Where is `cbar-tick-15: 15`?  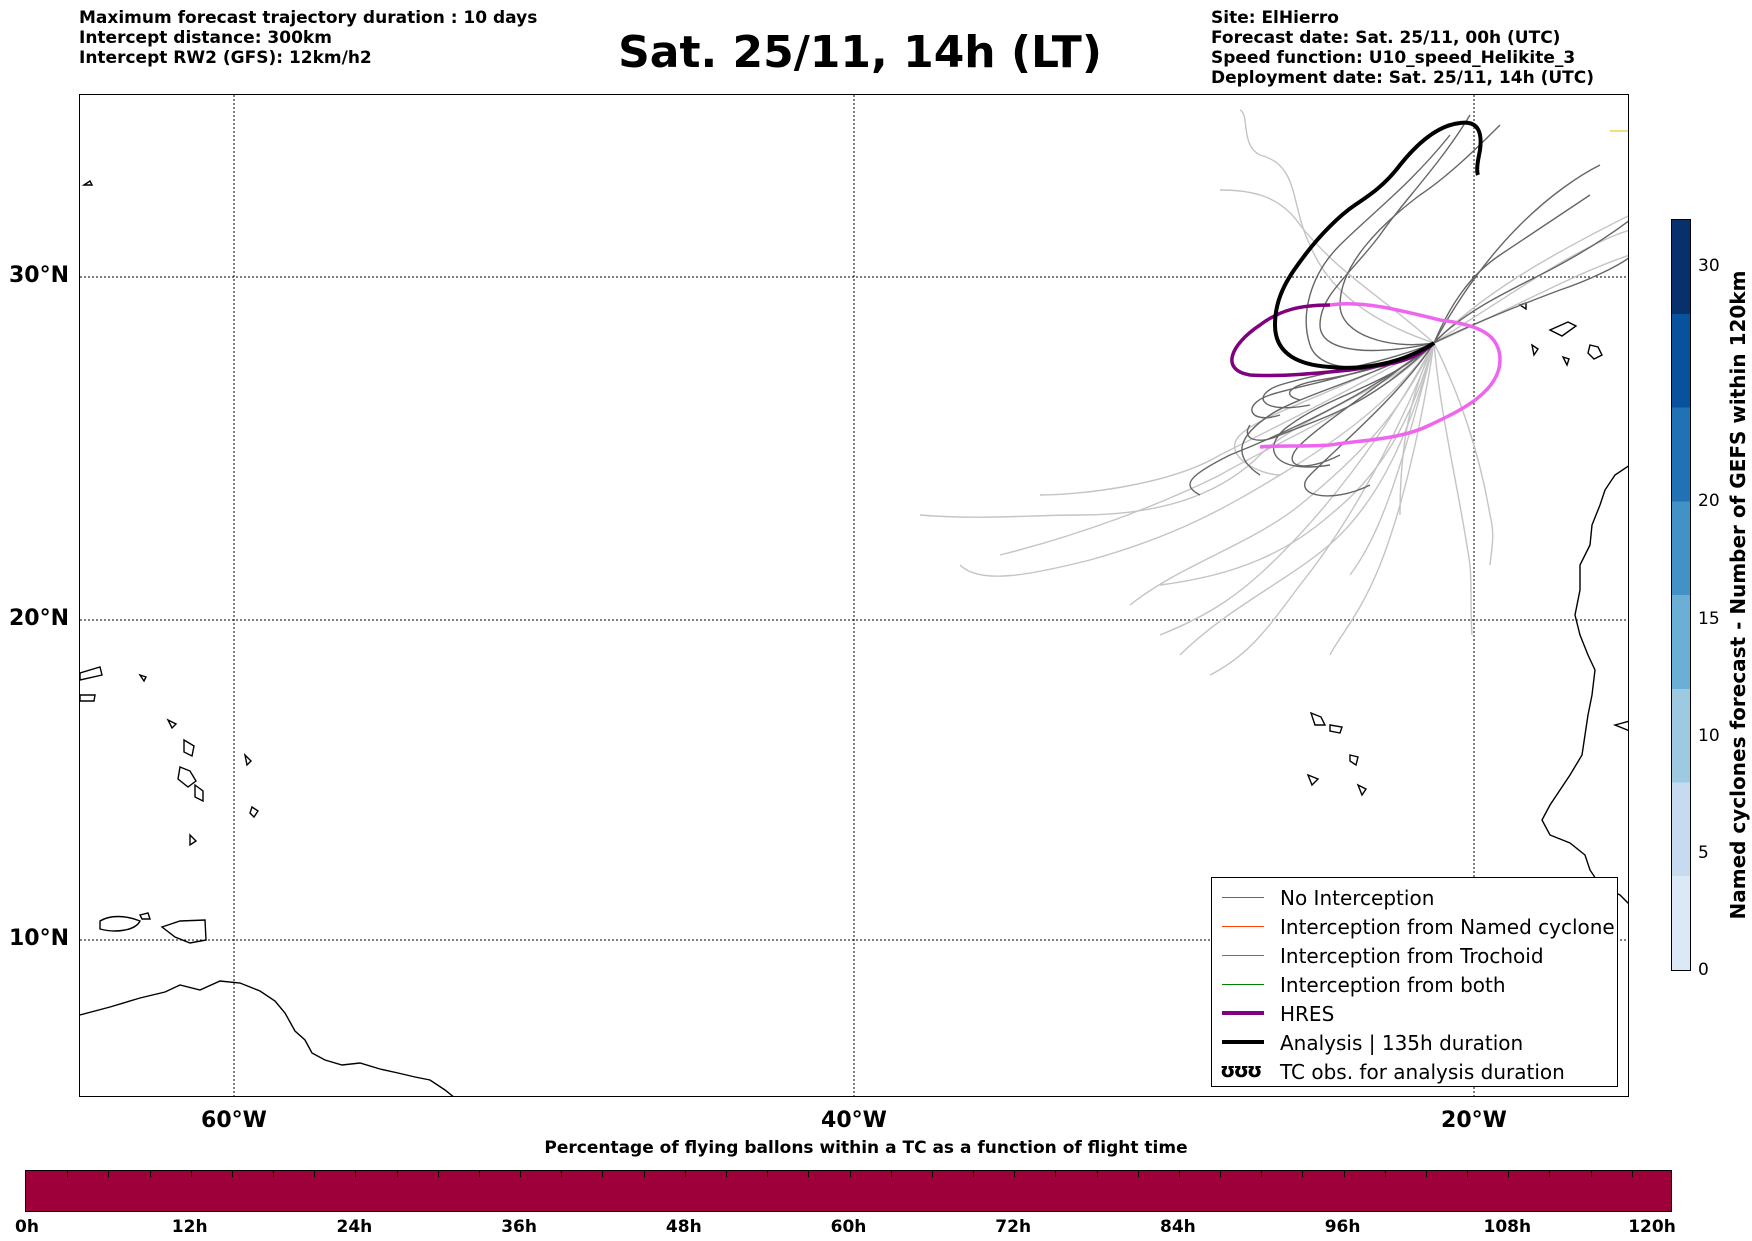 cbar-tick-15: 15 is located at coordinates (1709, 619).